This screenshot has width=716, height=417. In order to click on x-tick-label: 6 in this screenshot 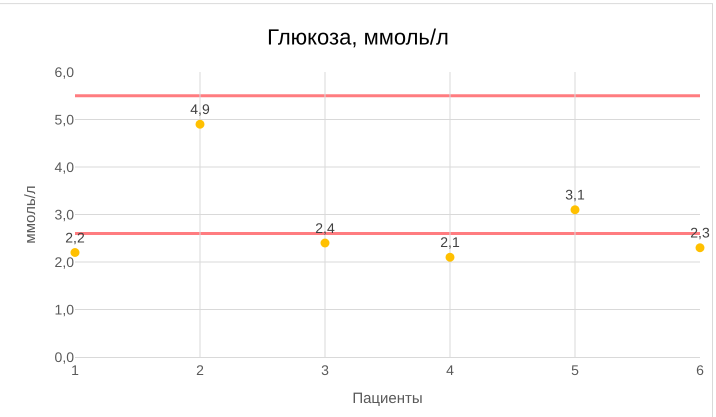, I will do `click(700, 370)`.